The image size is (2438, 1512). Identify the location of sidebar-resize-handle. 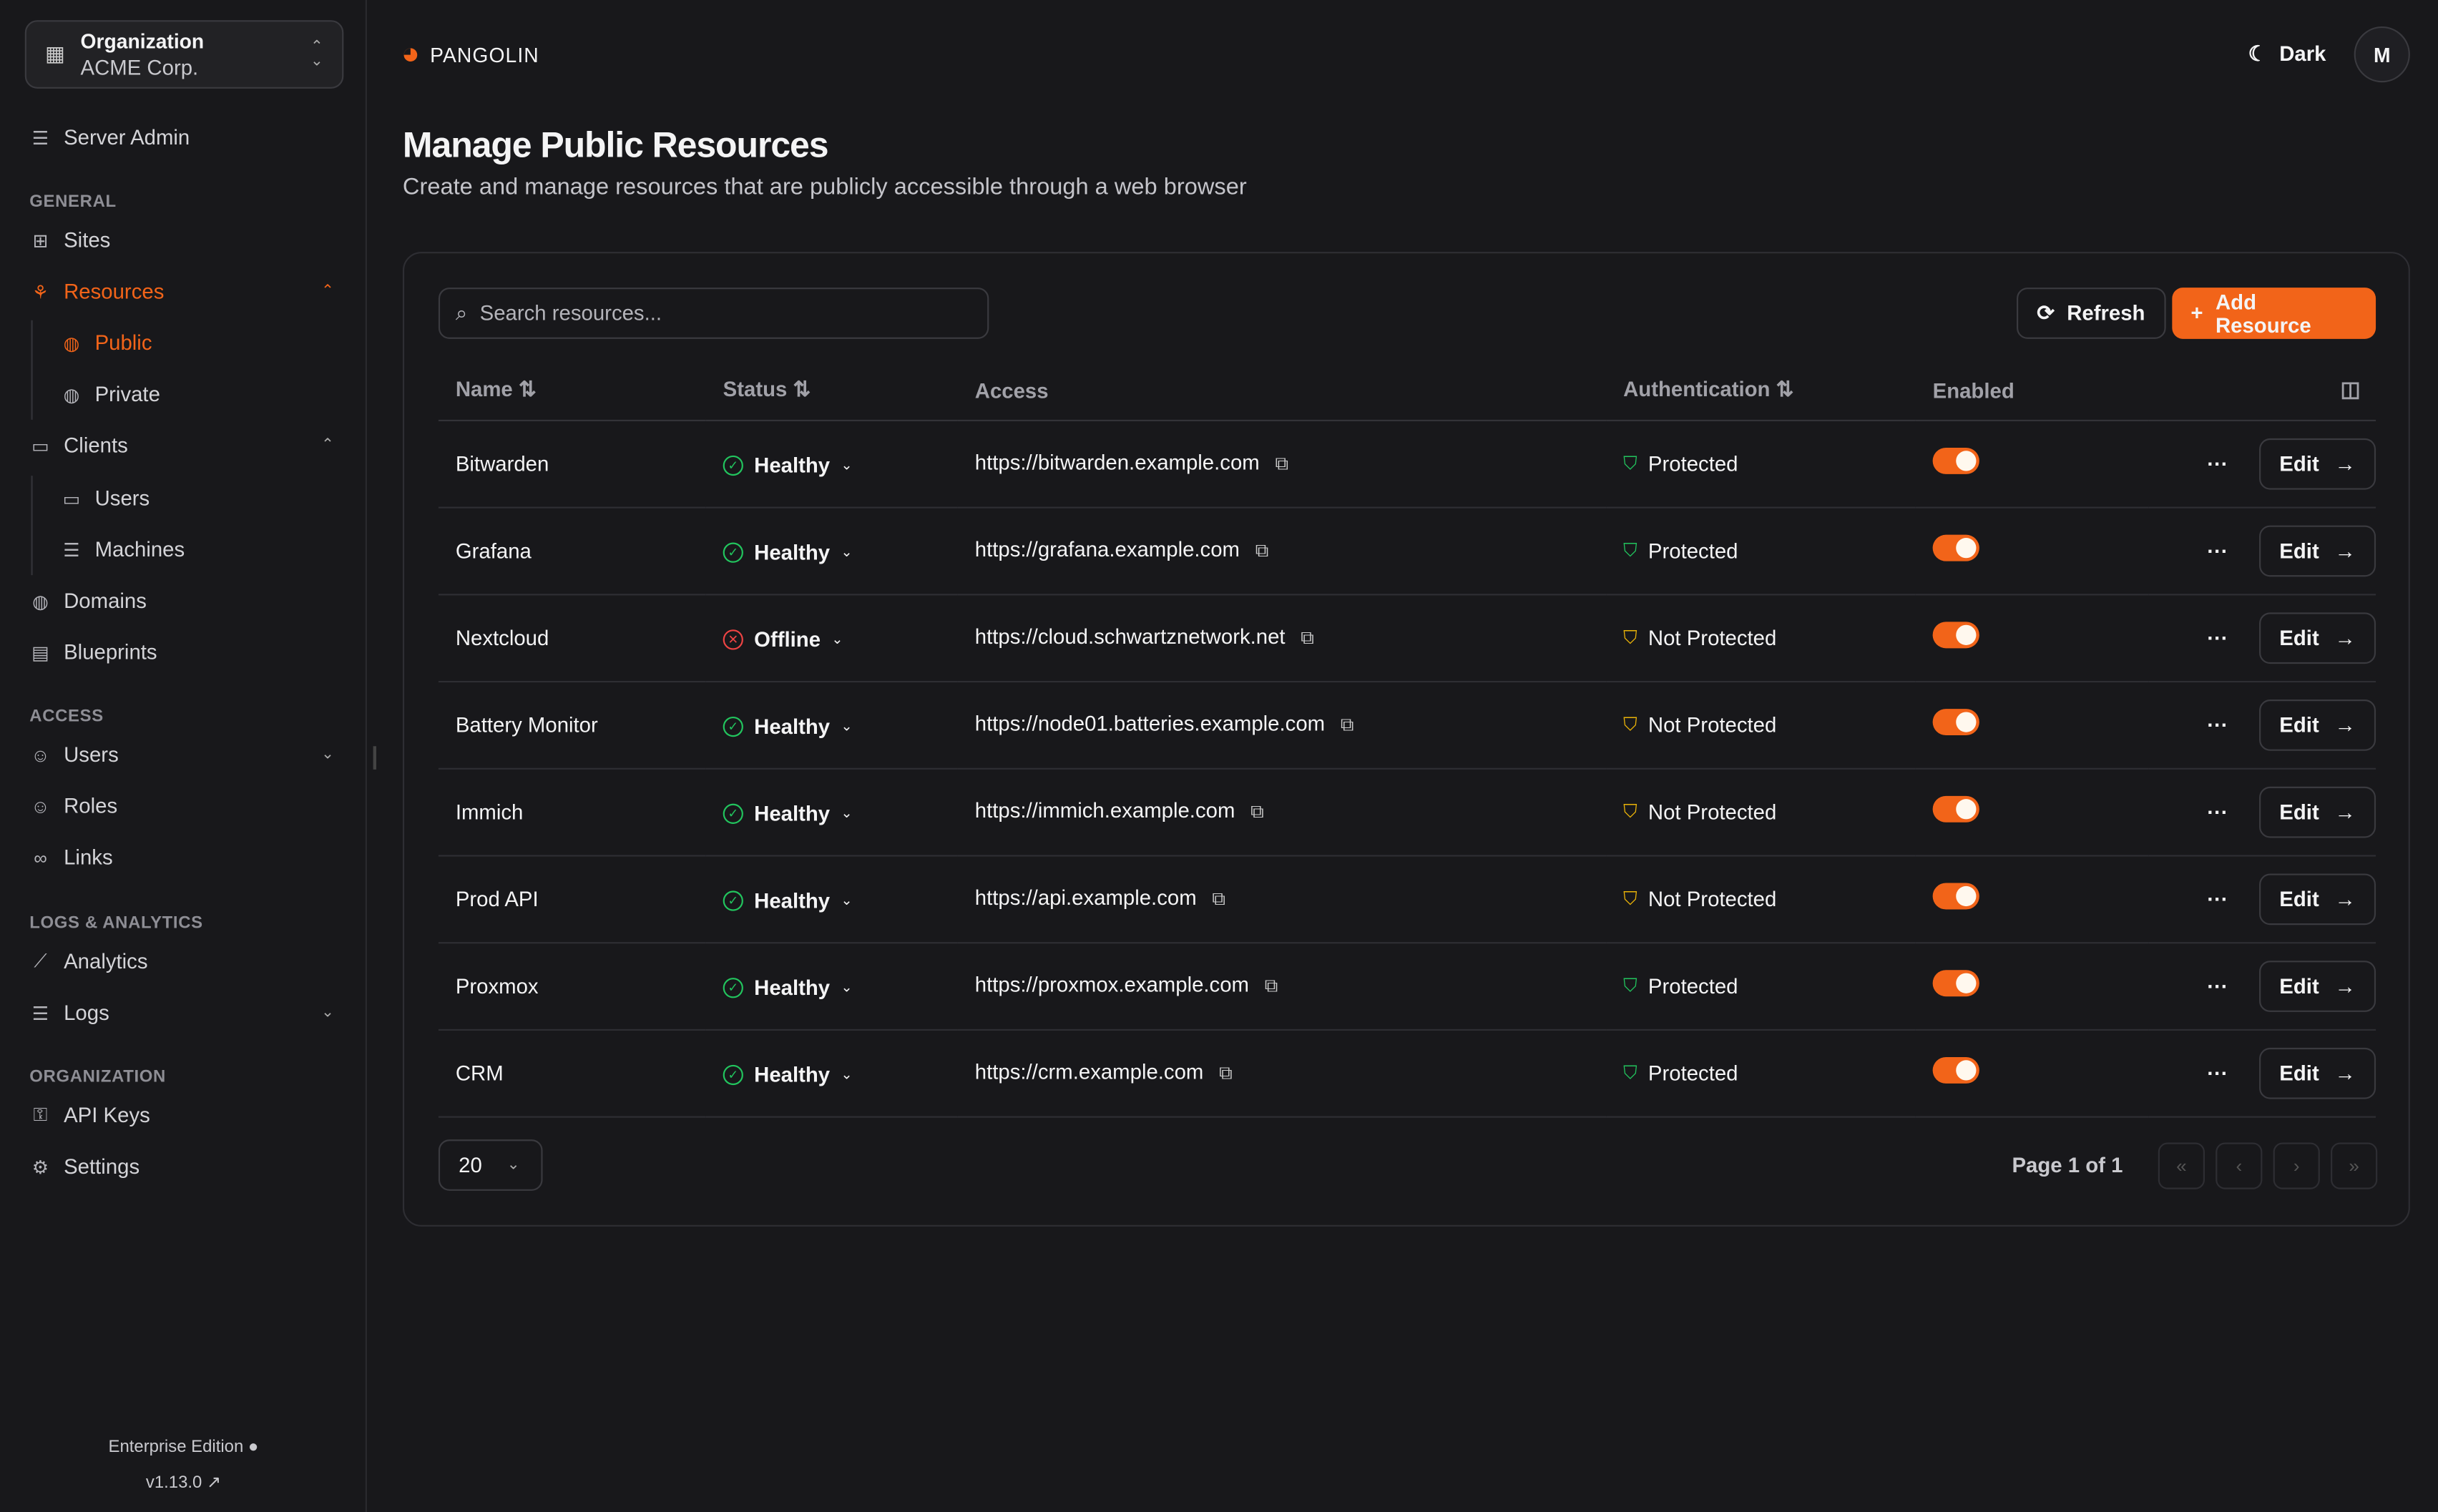
(374, 758).